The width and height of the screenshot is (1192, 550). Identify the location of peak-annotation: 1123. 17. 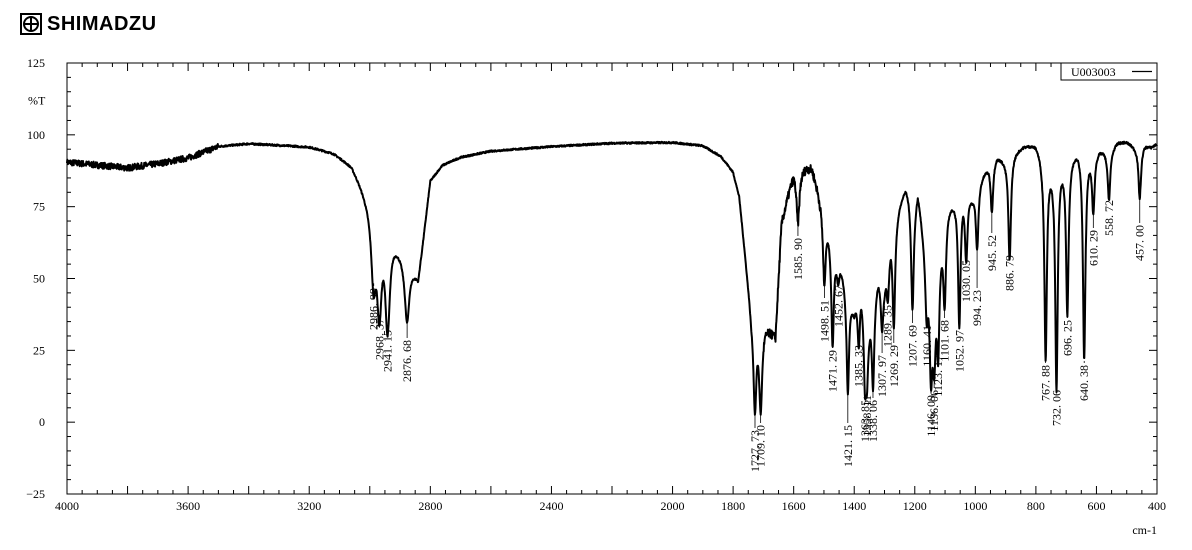
(938, 375).